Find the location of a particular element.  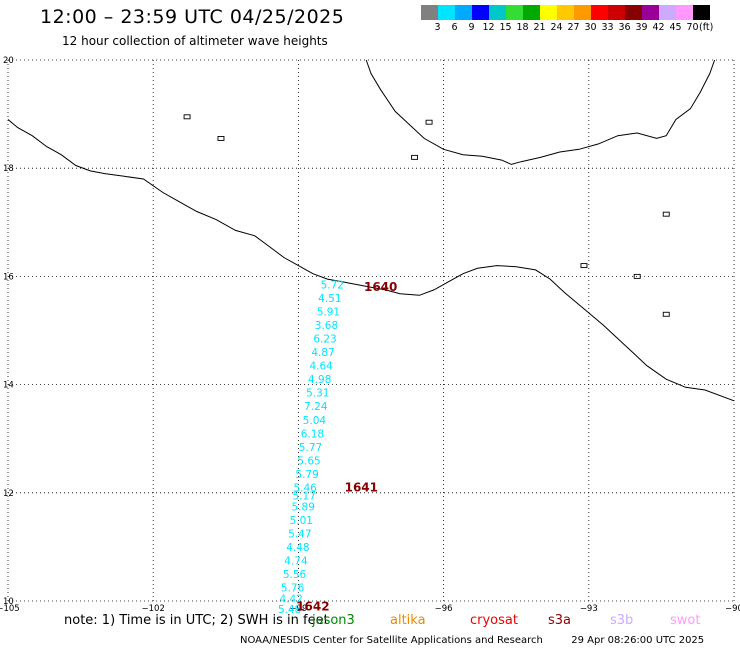

swh-value: 5.47 is located at coordinates (299, 534).